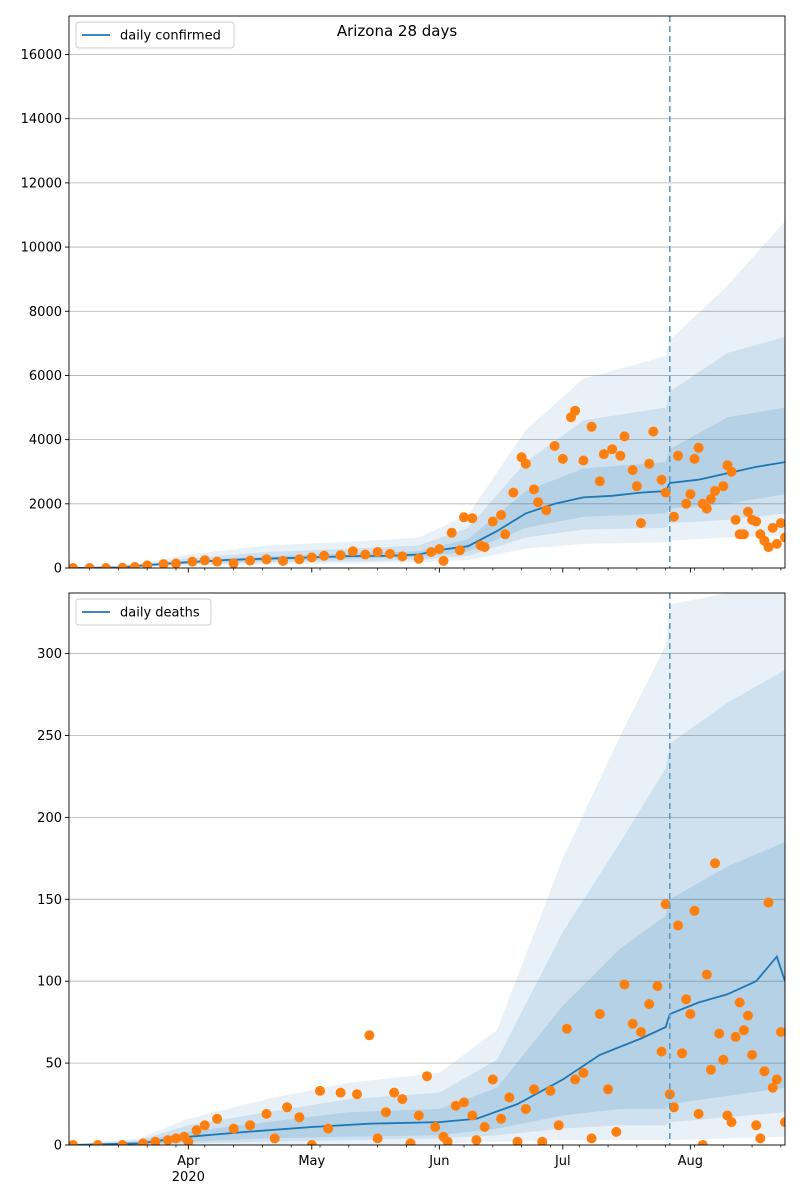 This screenshot has width=800, height=1200. What do you see at coordinates (45, 376) in the screenshot?
I see `y-tick-label: 6000` at bounding box center [45, 376].